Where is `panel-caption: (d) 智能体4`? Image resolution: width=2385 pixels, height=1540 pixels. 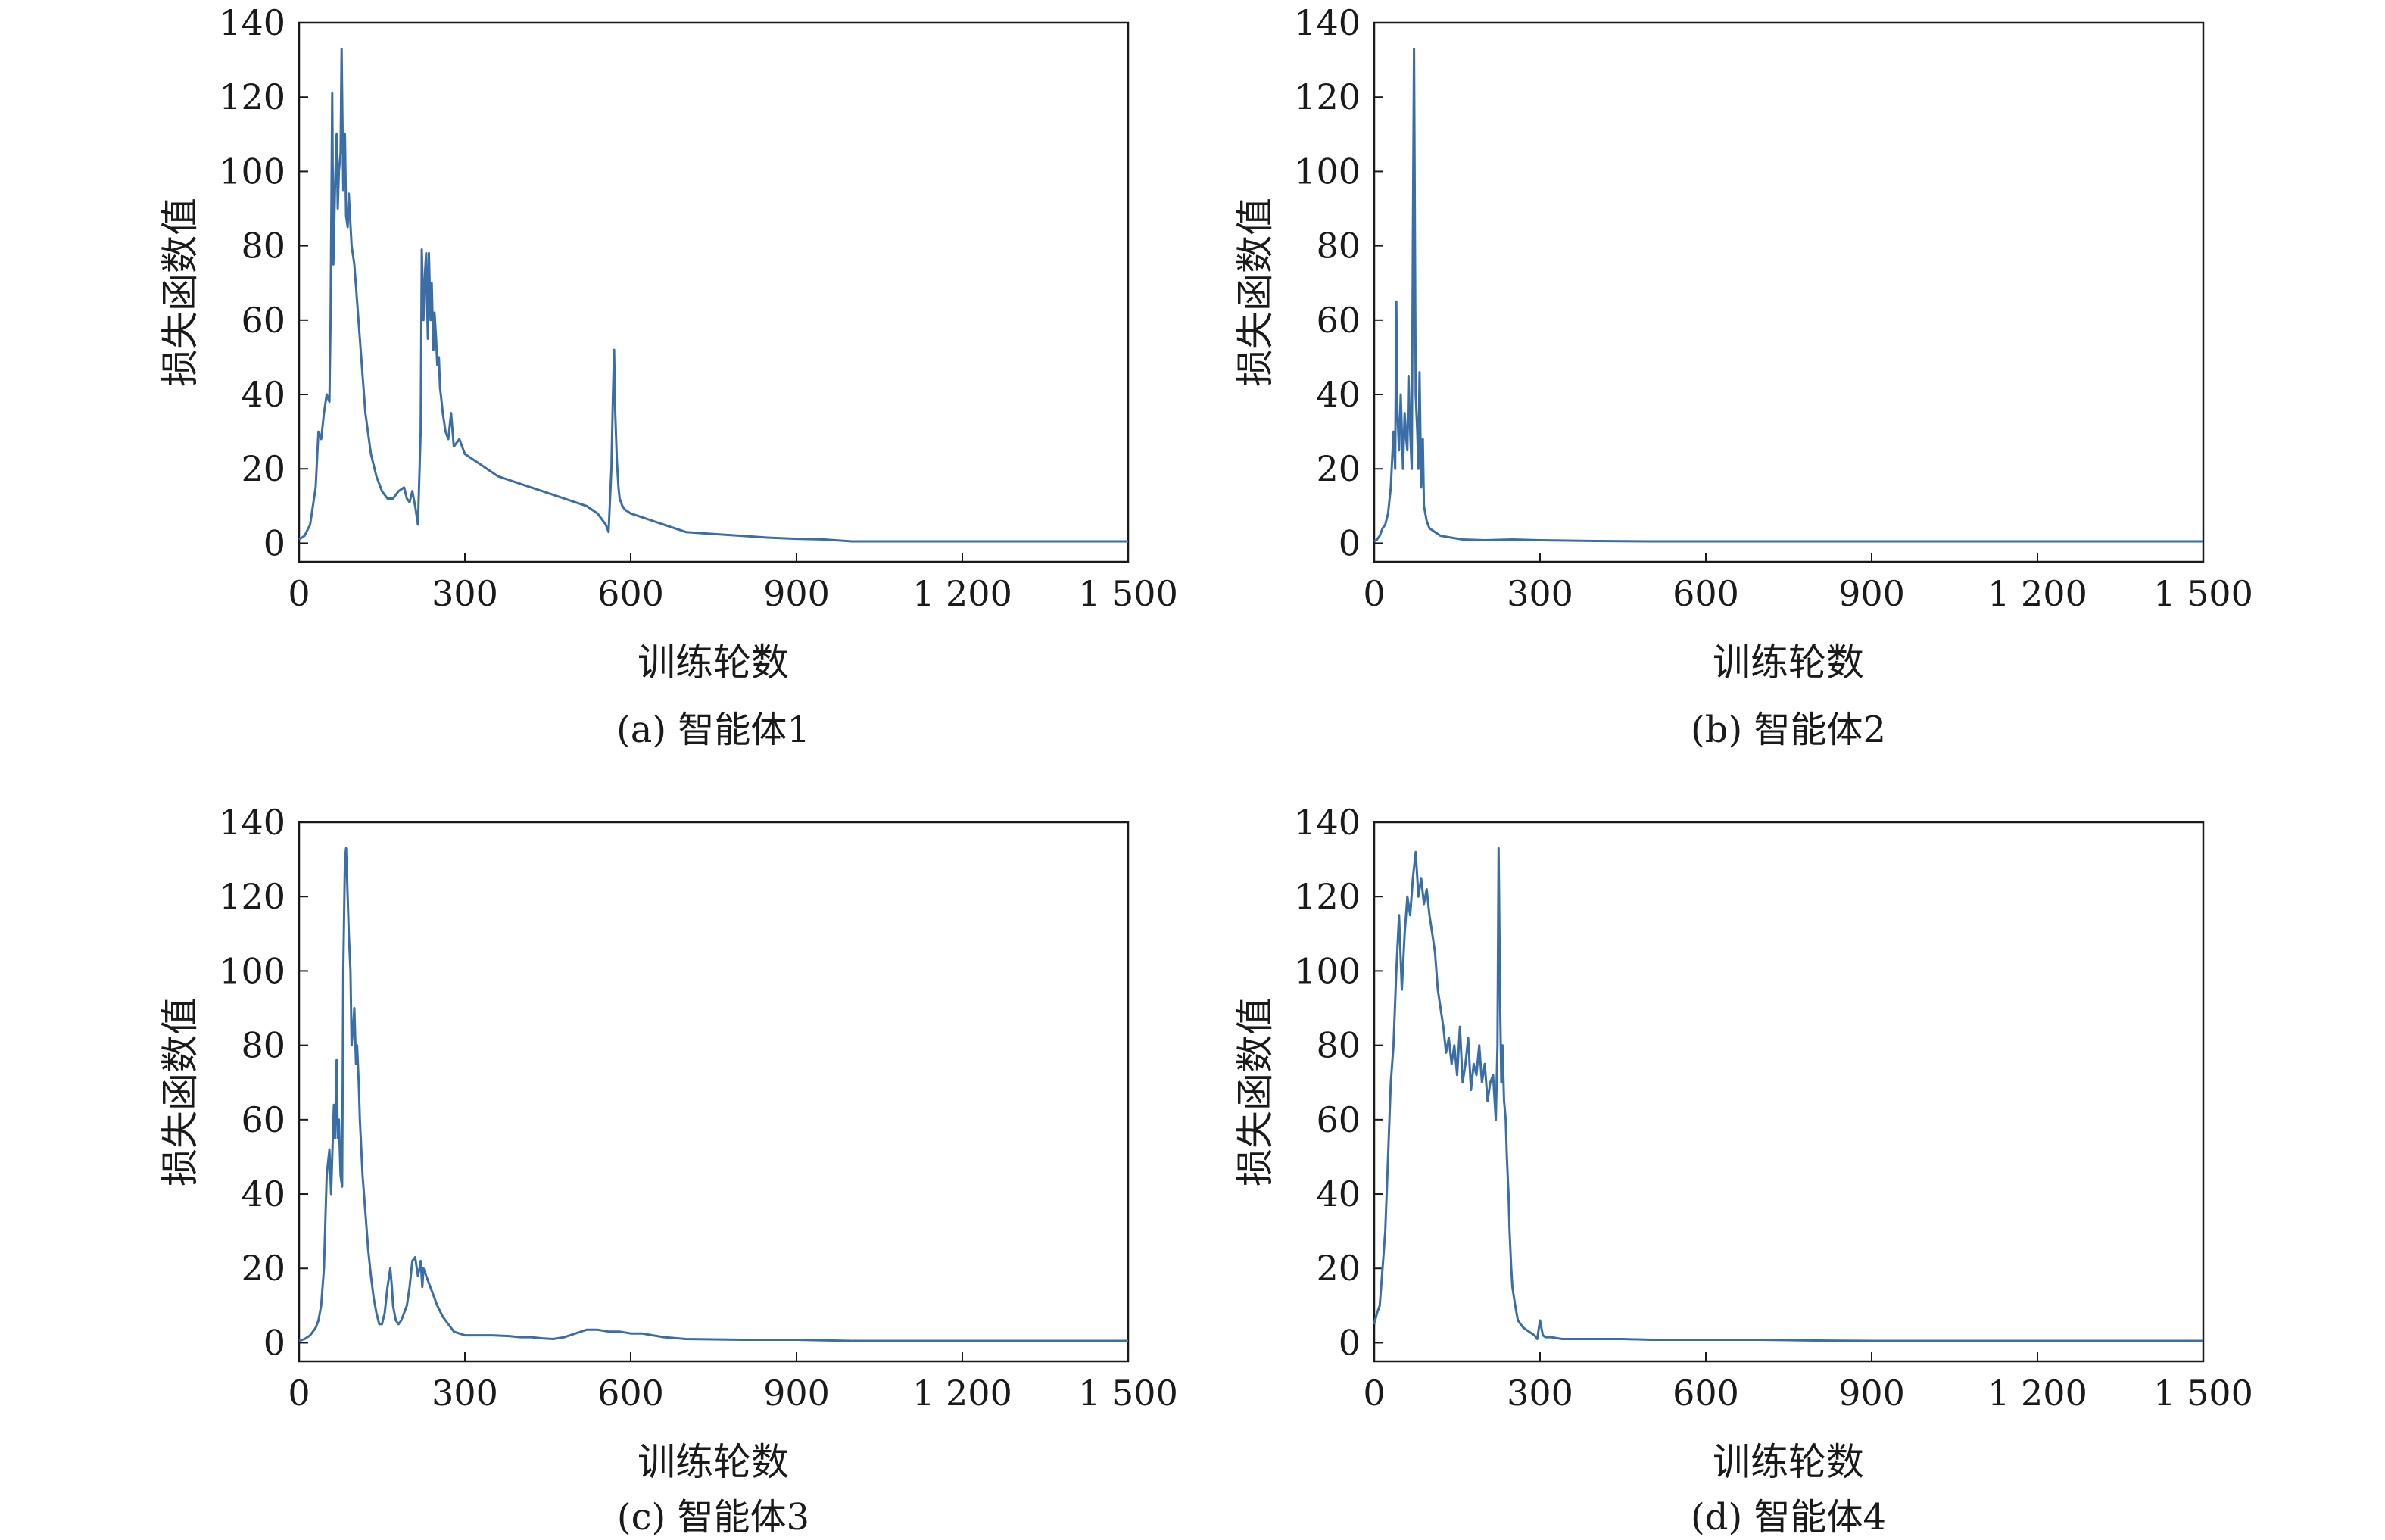 panel-caption: (d) 智能体4 is located at coordinates (1788, 1517).